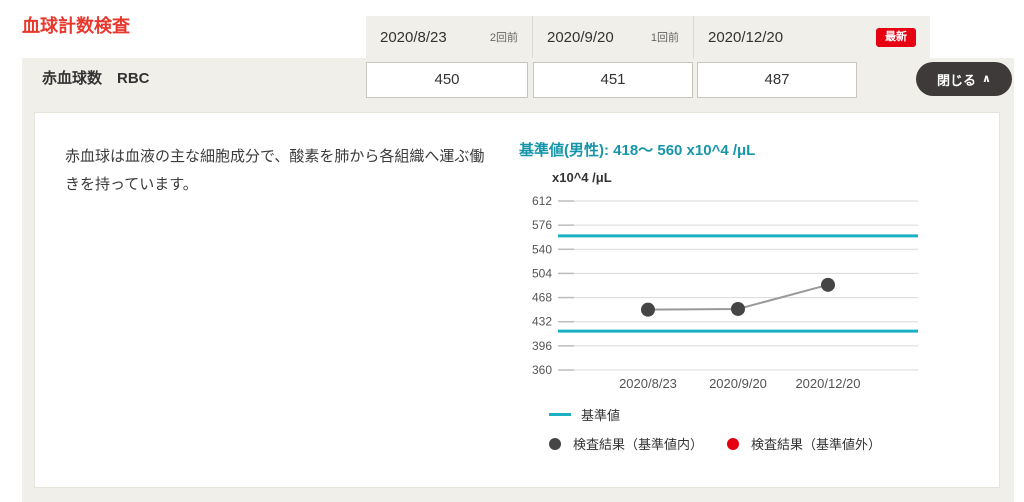 This screenshot has width=1024, height=502. I want to click on legend-row-reference: 基準値, so click(715, 414).